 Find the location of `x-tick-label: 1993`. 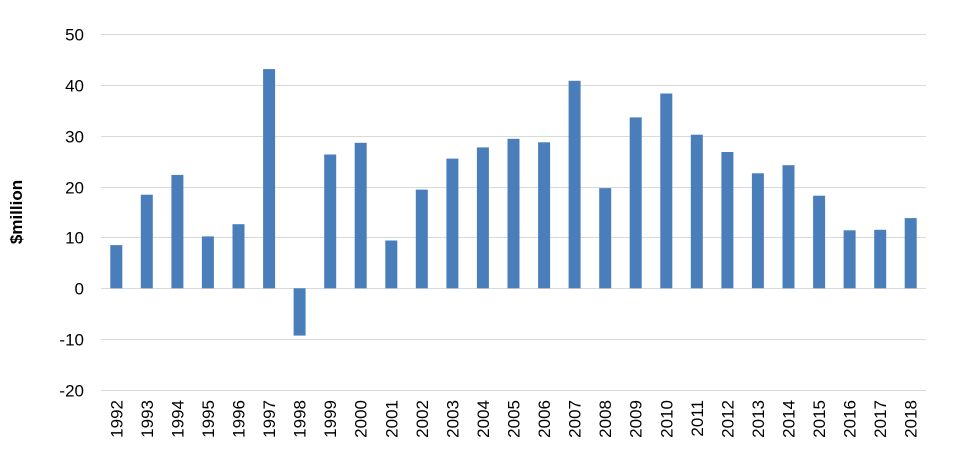

x-tick-label: 1993 is located at coordinates (147, 419).